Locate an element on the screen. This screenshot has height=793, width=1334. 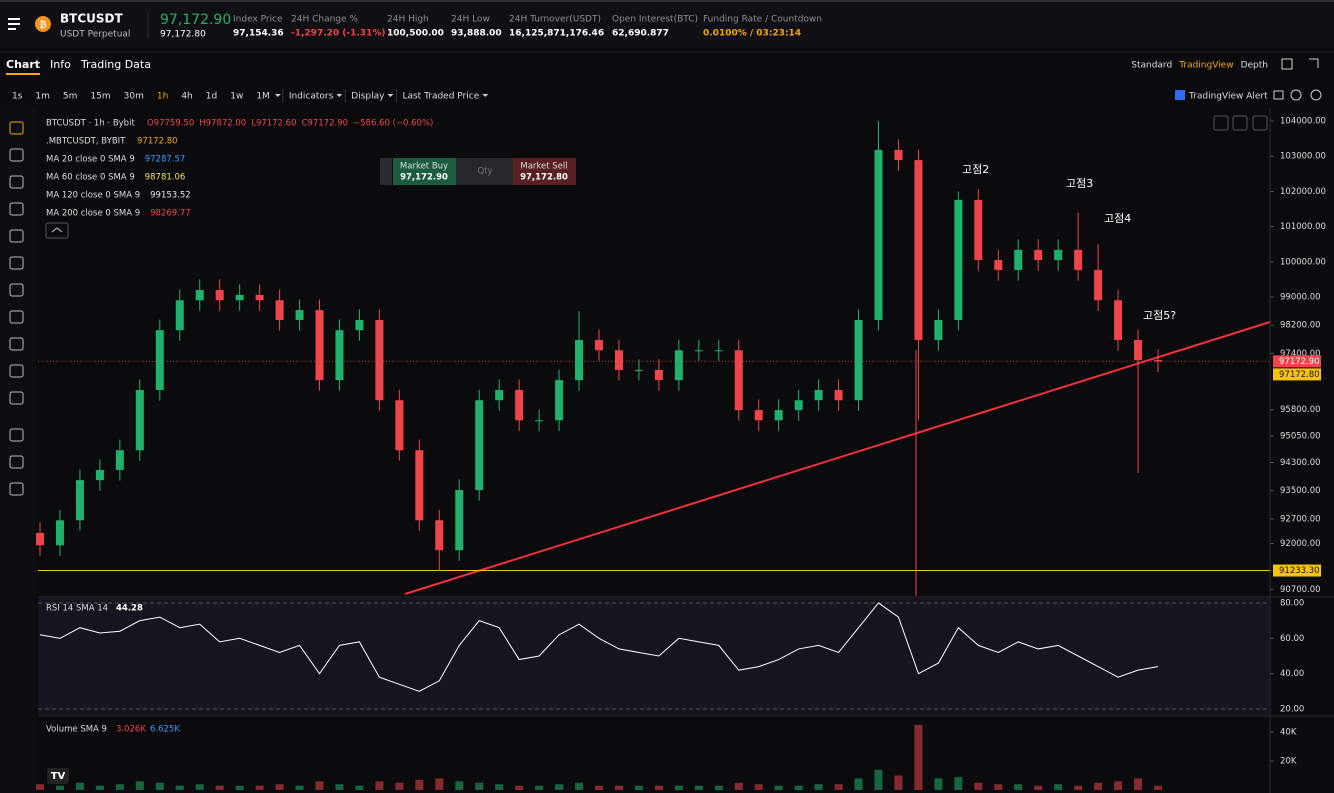
interval: 1M is located at coordinates (263, 97).